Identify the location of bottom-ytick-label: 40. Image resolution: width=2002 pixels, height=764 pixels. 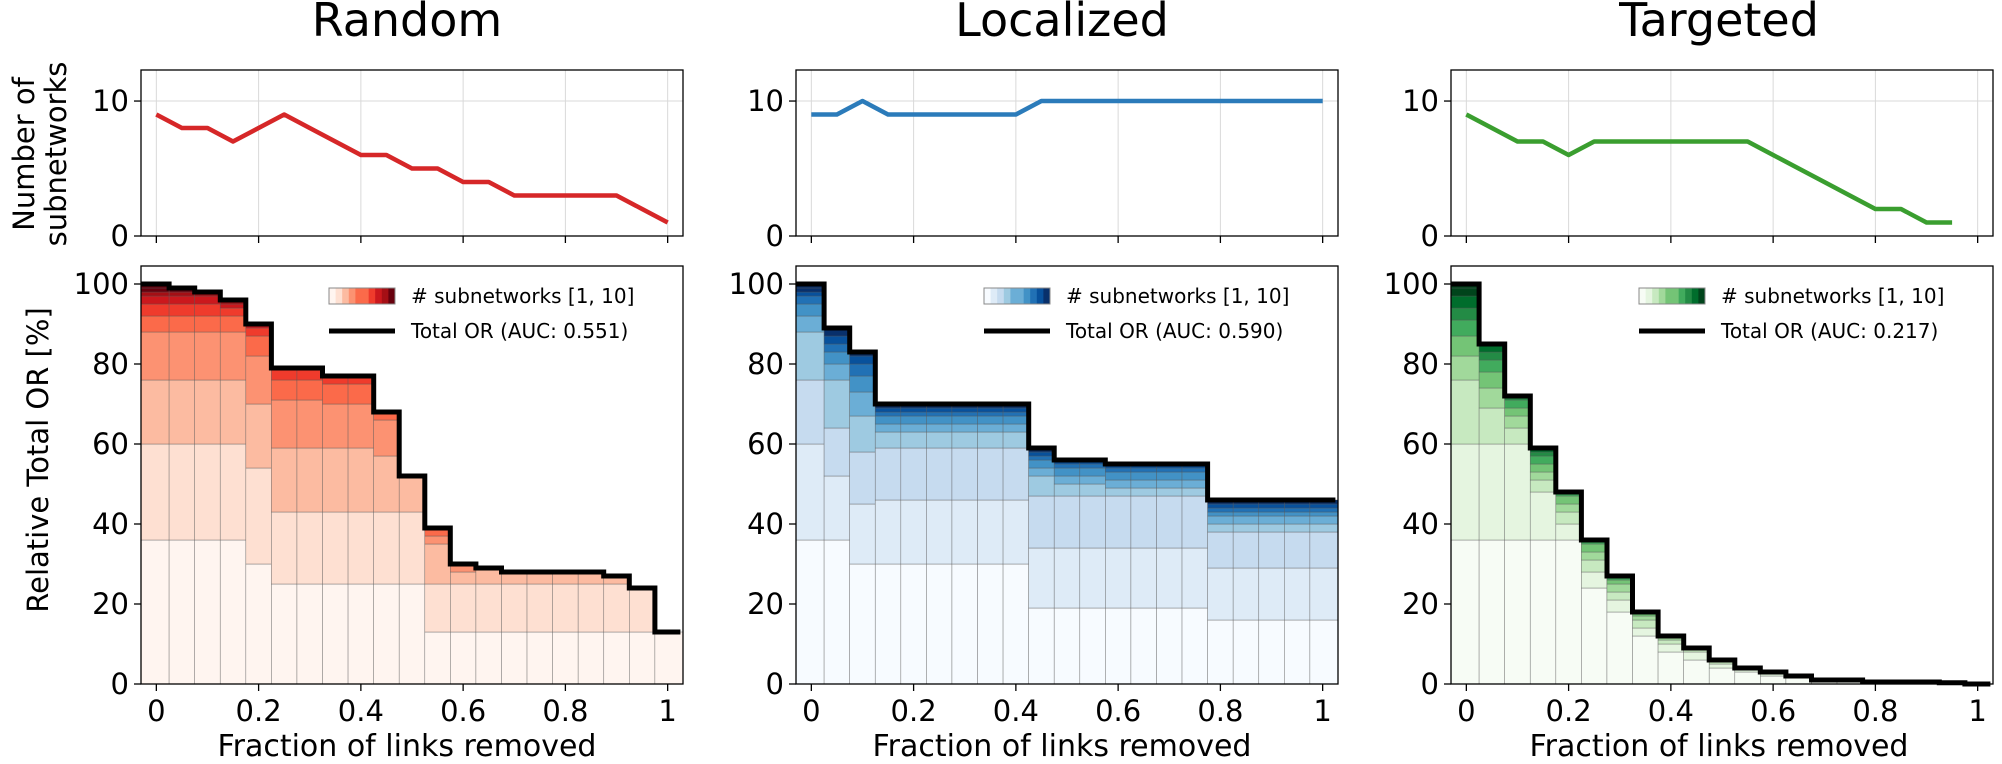
(110, 524).